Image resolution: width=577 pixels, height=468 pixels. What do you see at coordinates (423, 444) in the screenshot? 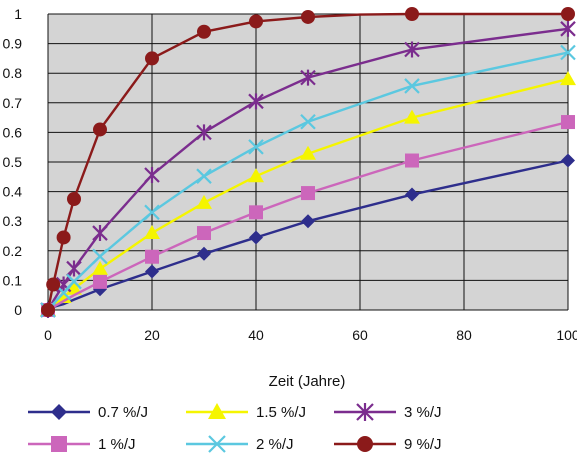
I see `legend-label: 9 %/J` at bounding box center [423, 444].